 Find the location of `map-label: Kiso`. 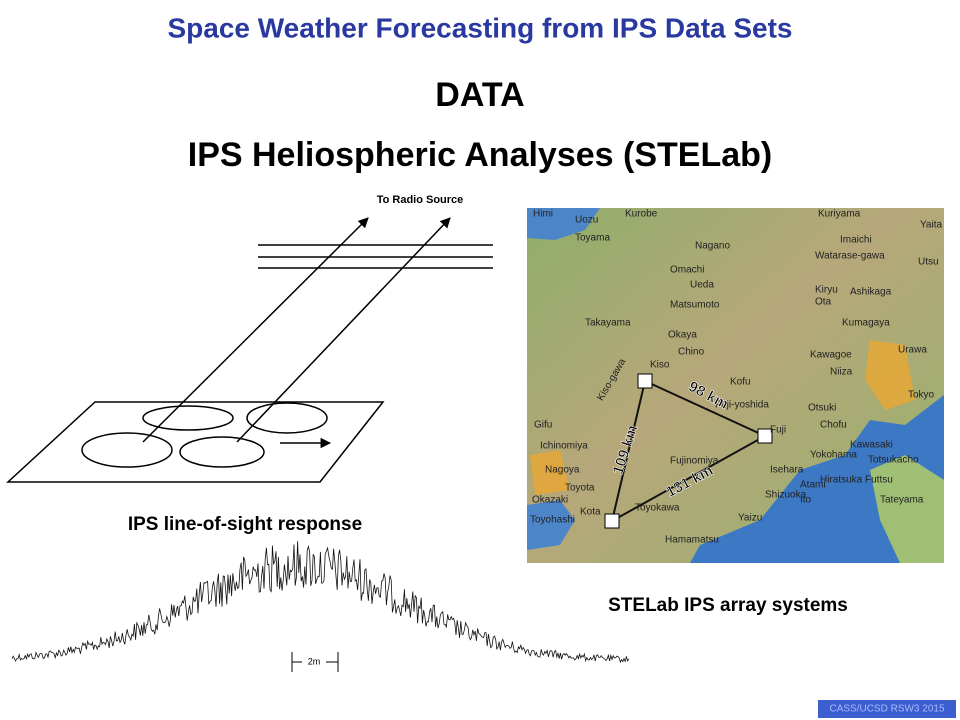

map-label: Kiso is located at coordinates (660, 365).